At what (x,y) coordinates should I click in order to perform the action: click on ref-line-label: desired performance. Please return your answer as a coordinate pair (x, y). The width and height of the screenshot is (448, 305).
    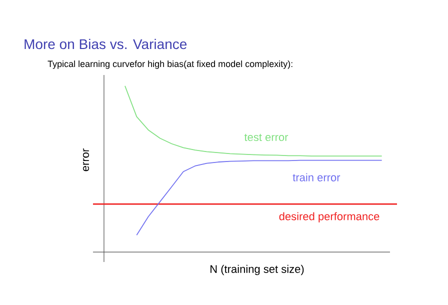
    Looking at the image, I should click on (329, 217).